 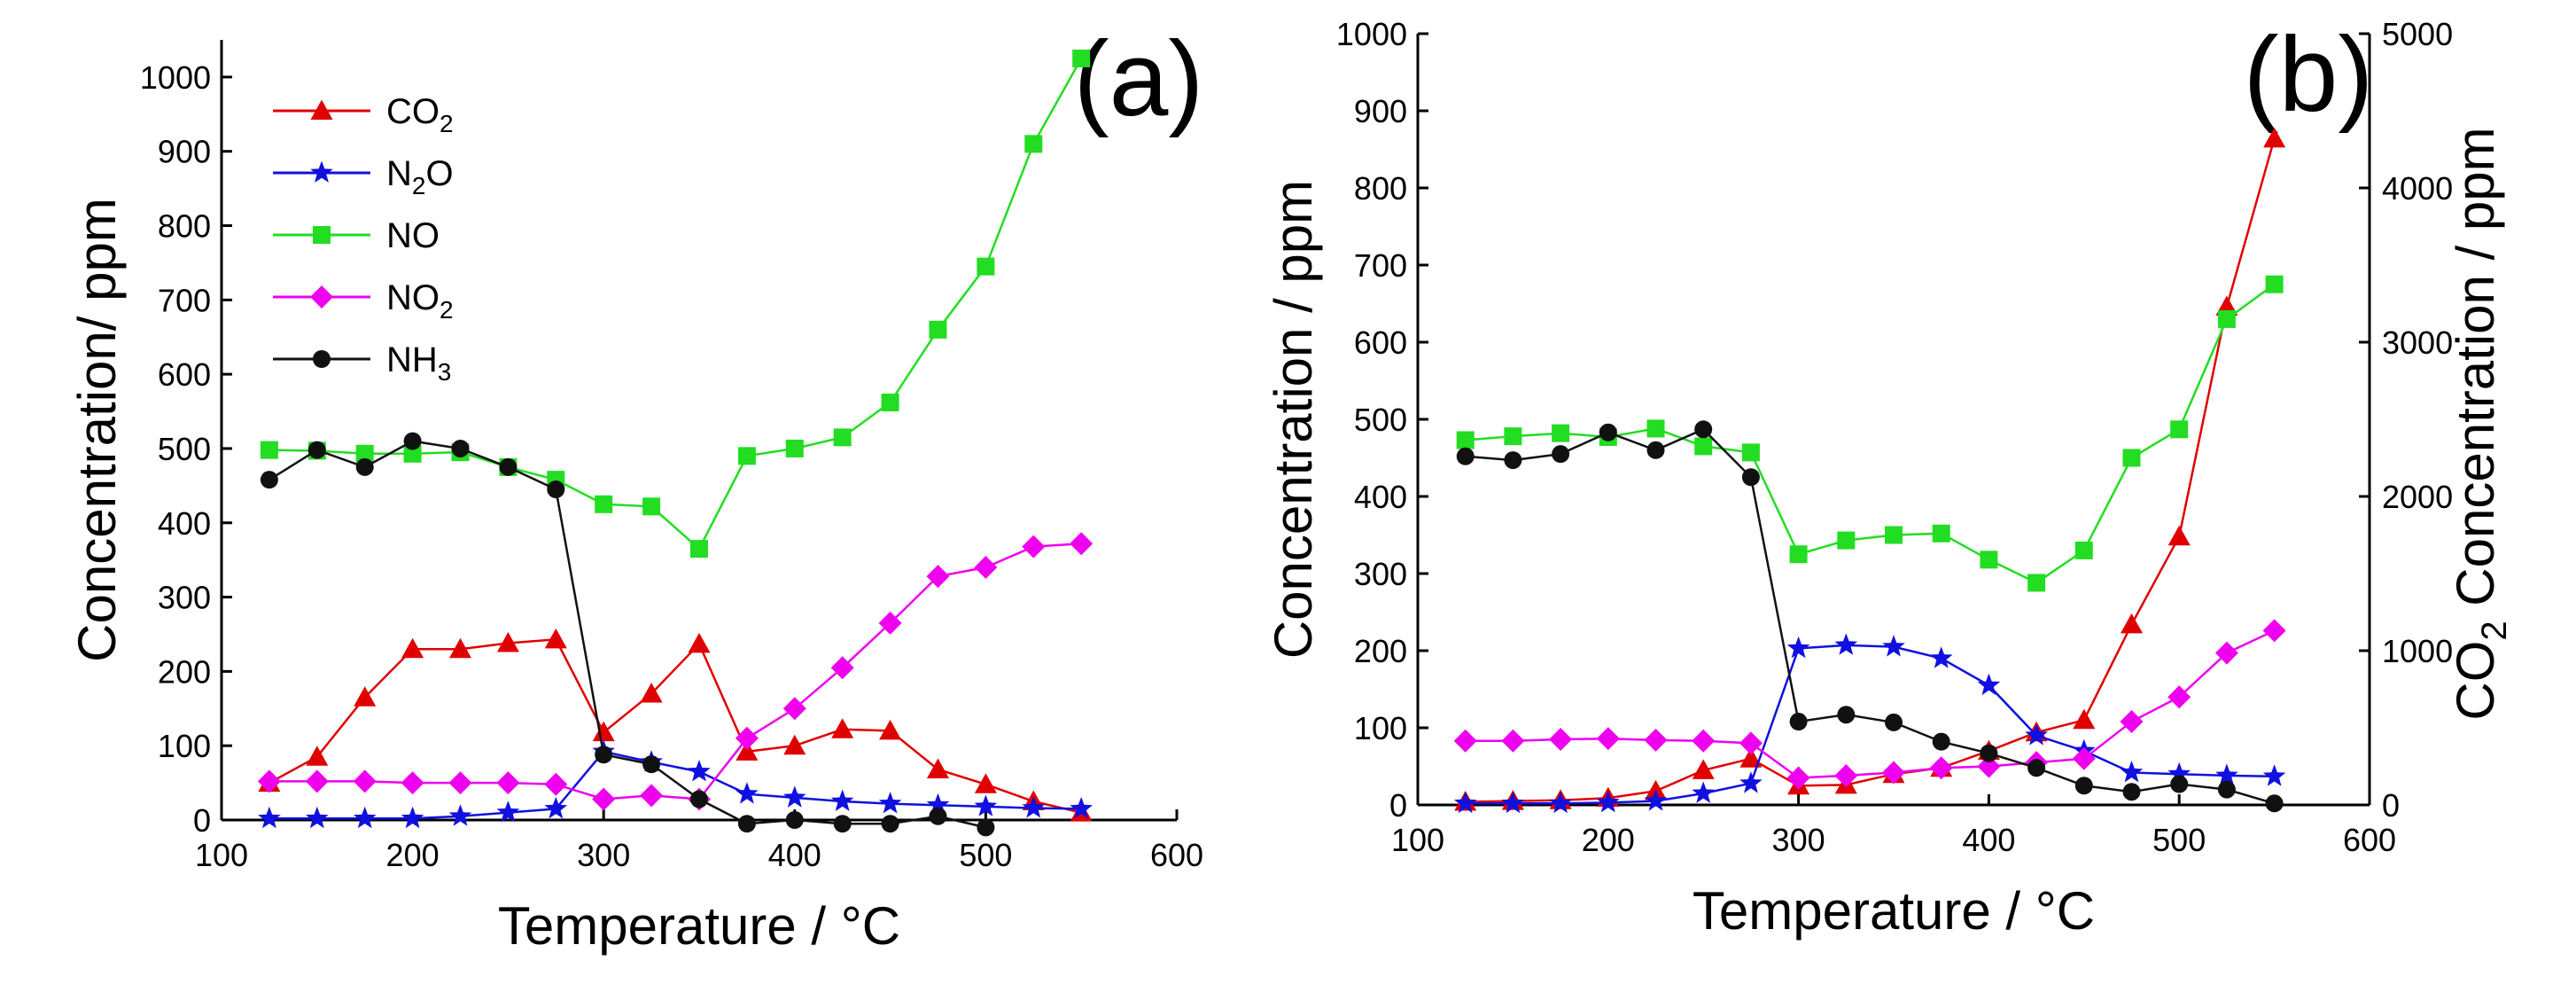 I want to click on series-line-NH3, so click(x=627, y=634).